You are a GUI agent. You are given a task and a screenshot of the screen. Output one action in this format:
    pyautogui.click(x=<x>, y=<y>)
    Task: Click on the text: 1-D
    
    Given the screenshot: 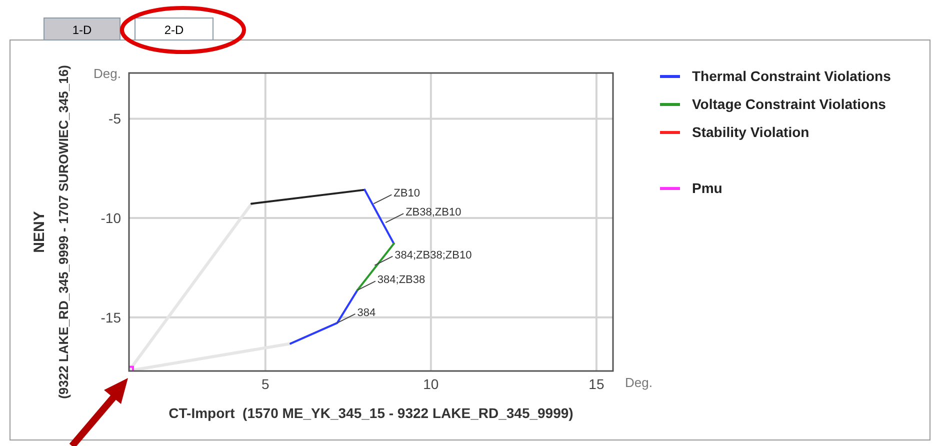 What is the action you would take?
    pyautogui.click(x=82, y=30)
    